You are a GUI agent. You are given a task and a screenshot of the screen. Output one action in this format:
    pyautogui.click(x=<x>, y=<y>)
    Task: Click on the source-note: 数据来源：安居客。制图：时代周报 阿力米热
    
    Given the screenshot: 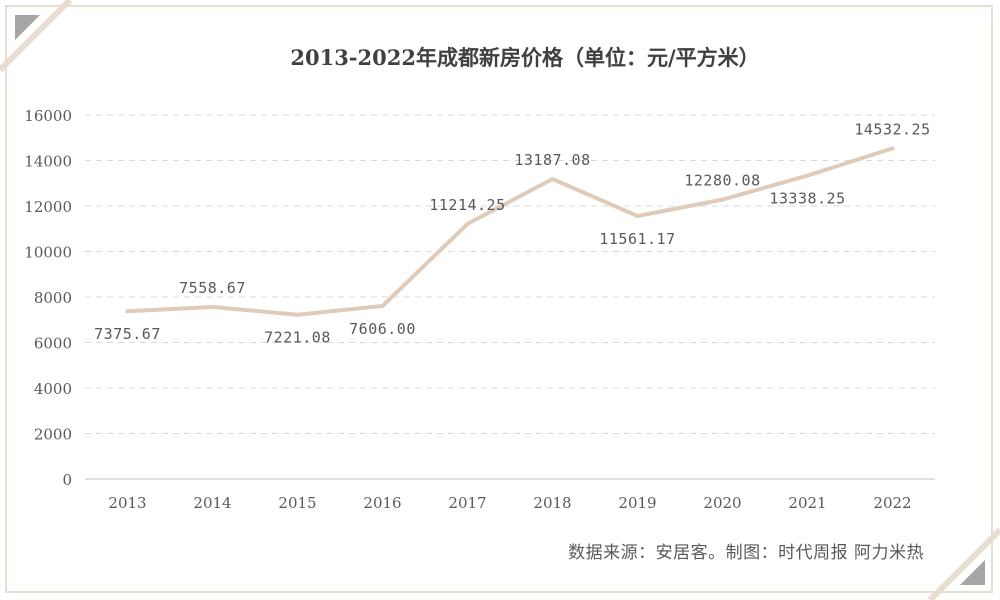 What is the action you would take?
    pyautogui.click(x=746, y=553)
    